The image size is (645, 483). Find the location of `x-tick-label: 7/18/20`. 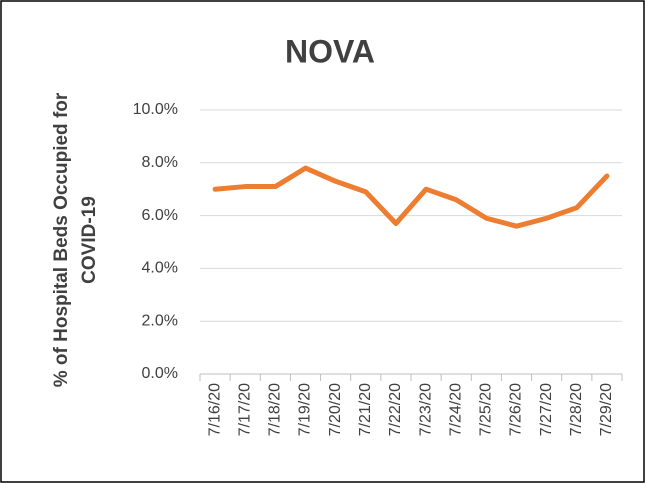

x-tick-label: 7/18/20 is located at coordinates (275, 409).